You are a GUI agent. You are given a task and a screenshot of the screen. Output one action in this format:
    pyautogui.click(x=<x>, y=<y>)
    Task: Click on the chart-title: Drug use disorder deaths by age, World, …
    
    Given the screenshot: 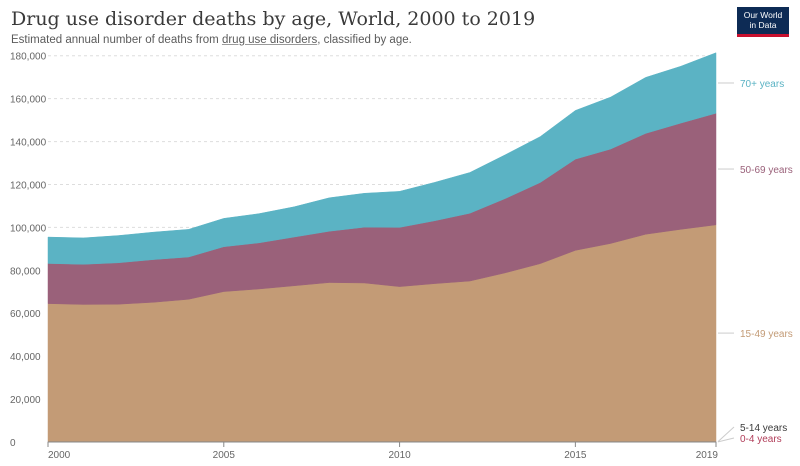 What is the action you would take?
    pyautogui.click(x=273, y=19)
    